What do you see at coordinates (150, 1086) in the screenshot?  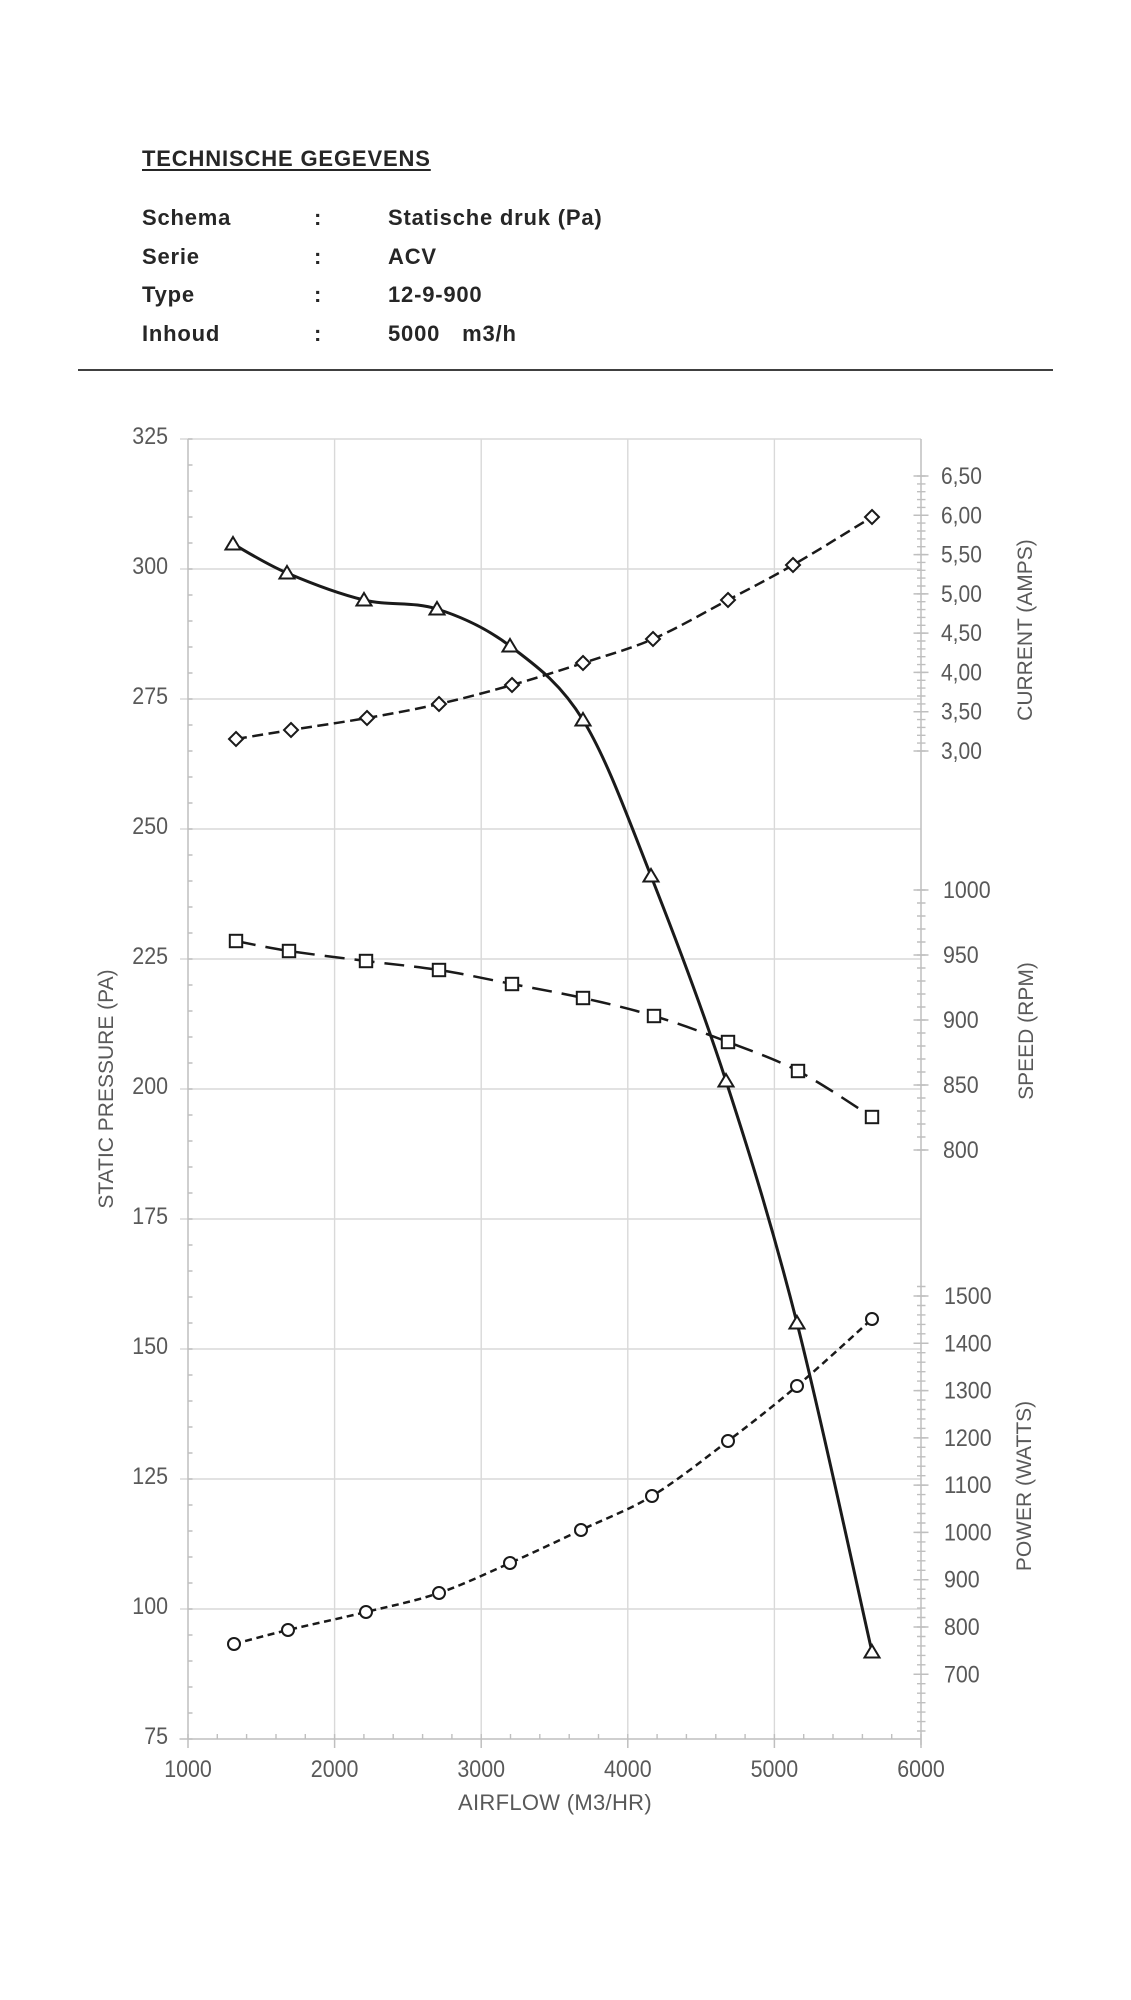 I see `svg-text: 200` at bounding box center [150, 1086].